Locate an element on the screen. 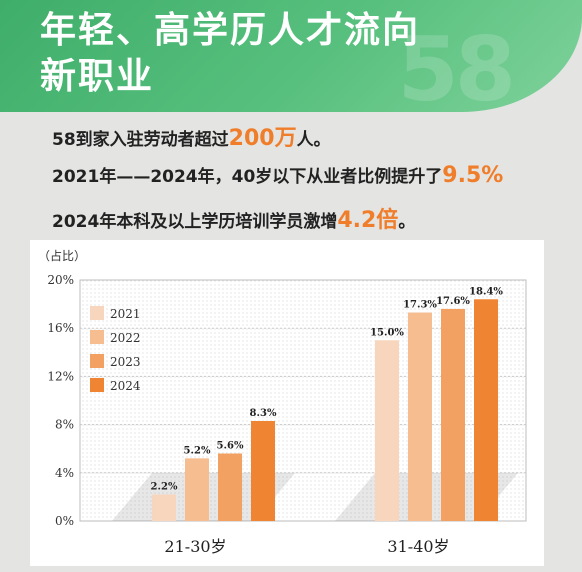 Image resolution: width=582 pixels, height=572 pixels. legend-label: 2022 is located at coordinates (125, 338).